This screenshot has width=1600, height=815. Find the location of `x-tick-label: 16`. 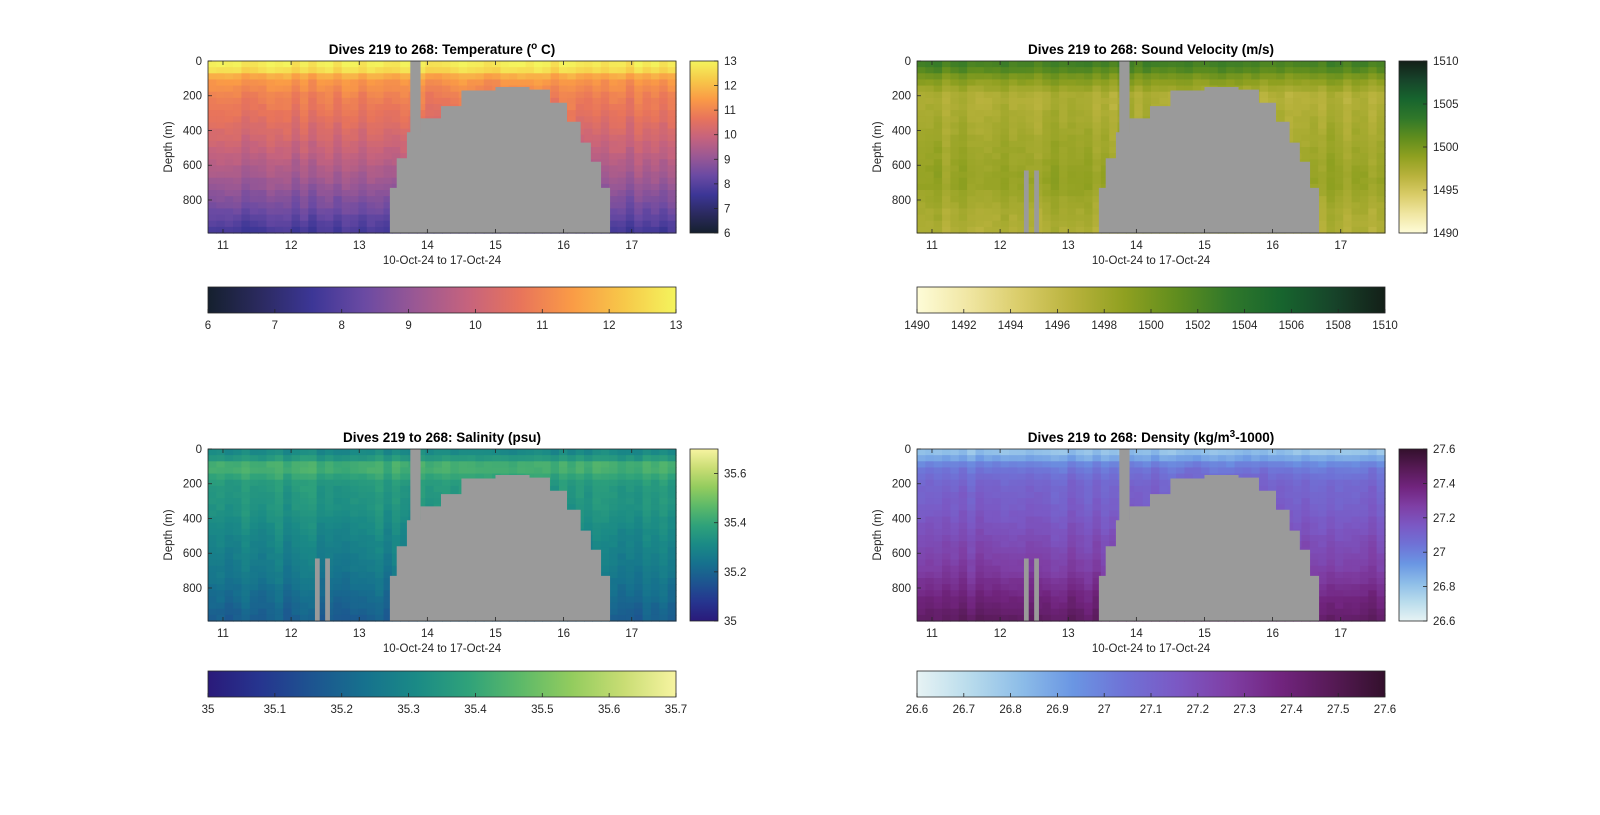

x-tick-label: 16 is located at coordinates (563, 634).